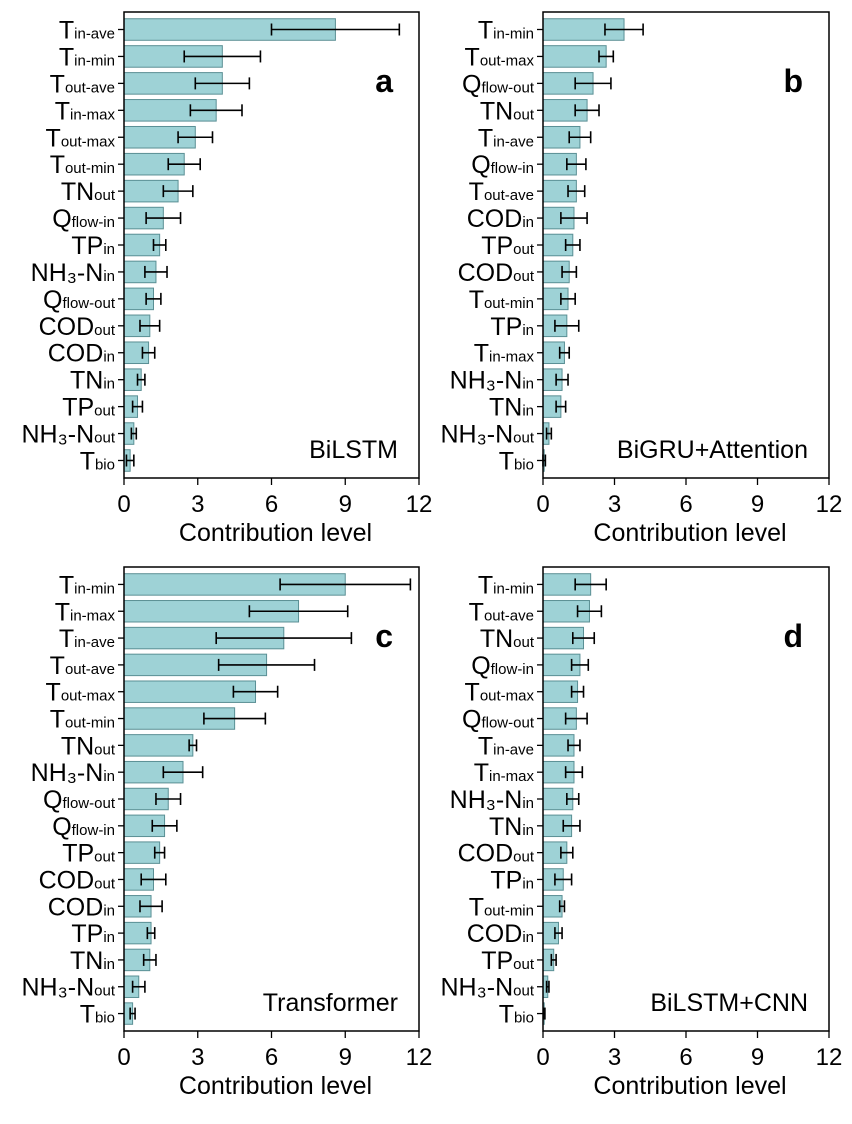 The image size is (852, 1124). I want to click on panel-letter: a, so click(384, 81).